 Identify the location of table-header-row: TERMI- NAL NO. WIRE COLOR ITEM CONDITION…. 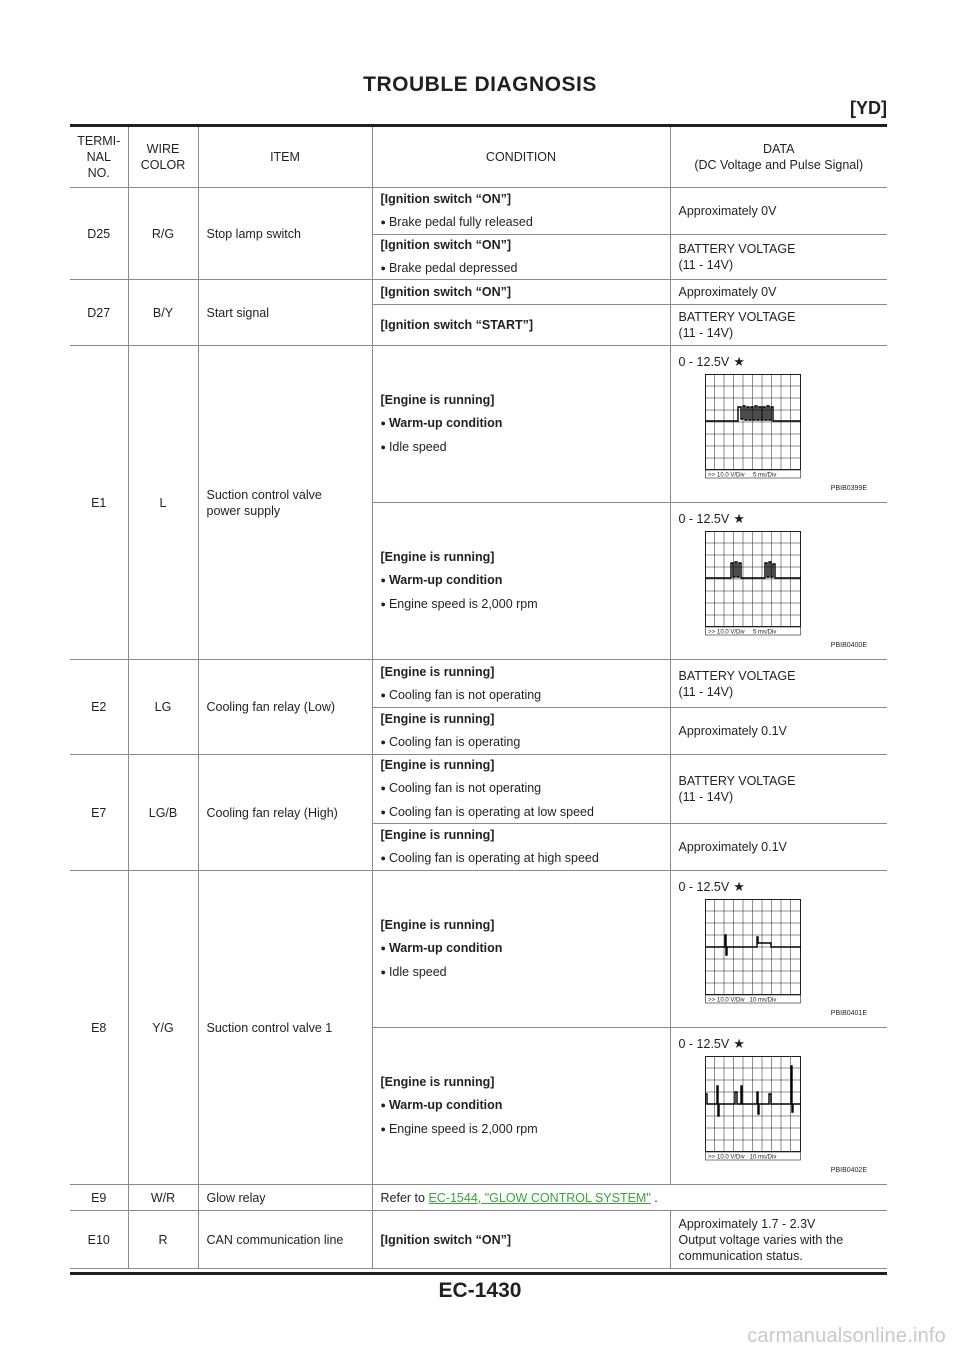
(478, 157).